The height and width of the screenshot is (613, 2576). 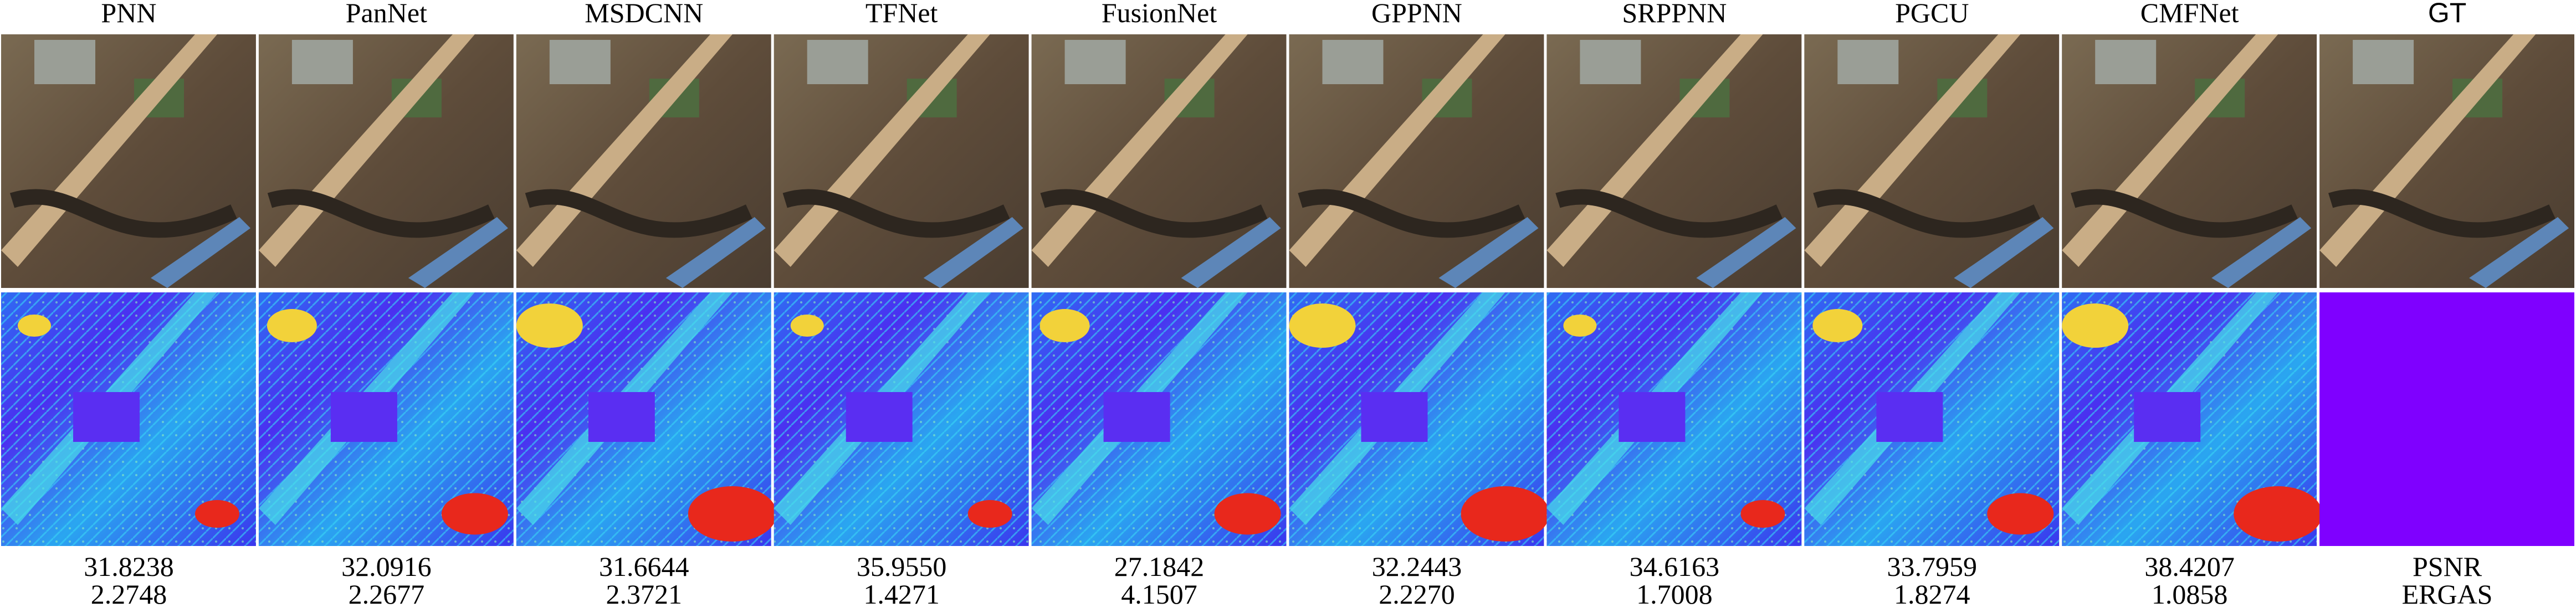 I want to click on method-title: PanNet, so click(x=386, y=14).